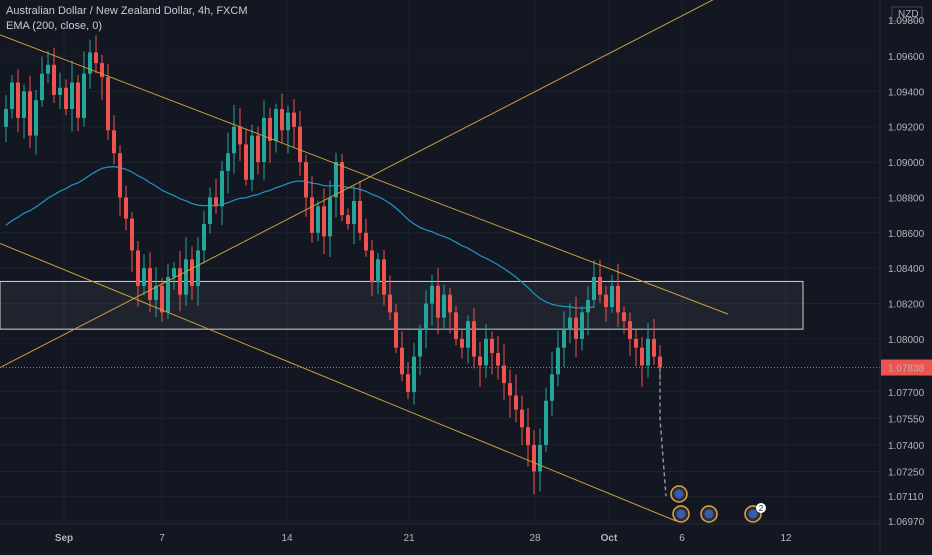 The height and width of the screenshot is (555, 932). I want to click on time-axis: Sep 7 14 21 28 Oct 6 12, so click(423, 538).